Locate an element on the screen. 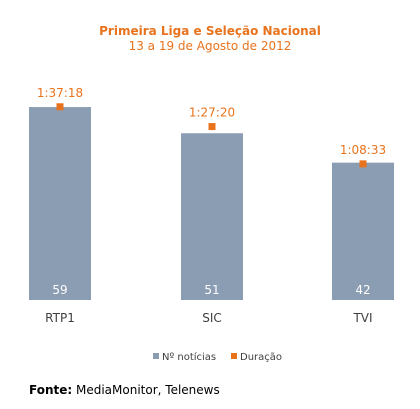 The width and height of the screenshot is (420, 409). legend: Nº notícias Duração is located at coordinates (217, 357).